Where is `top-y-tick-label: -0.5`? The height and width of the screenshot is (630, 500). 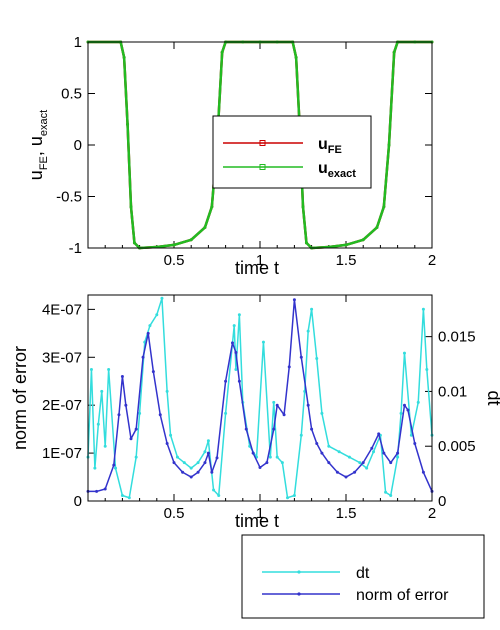
top-y-tick-label: -0.5 is located at coordinates (69, 197).